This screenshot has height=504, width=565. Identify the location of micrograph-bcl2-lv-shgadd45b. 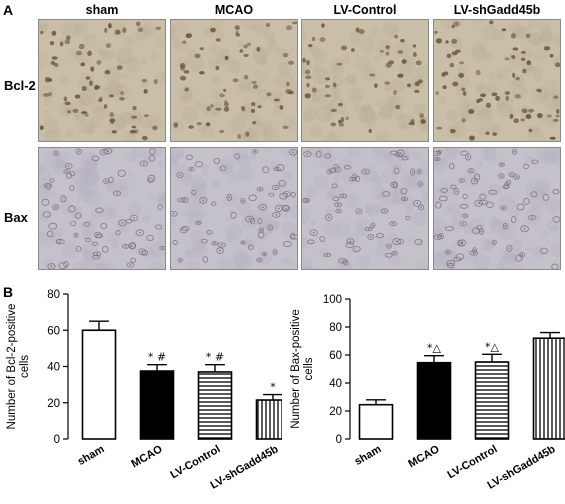
(497, 80).